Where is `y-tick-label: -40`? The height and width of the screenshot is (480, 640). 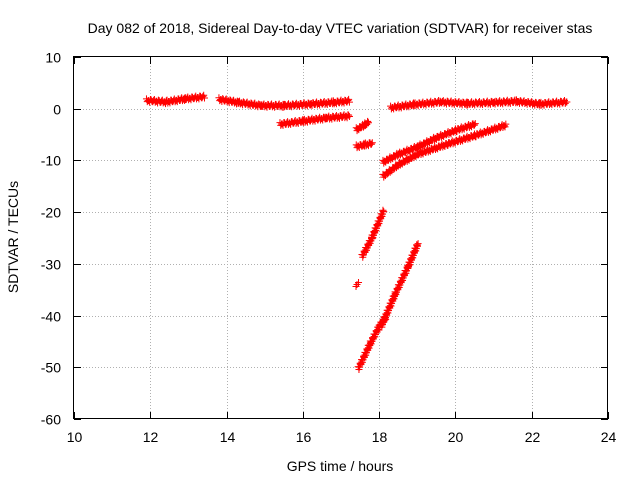
y-tick-label: -40 is located at coordinates (51, 317).